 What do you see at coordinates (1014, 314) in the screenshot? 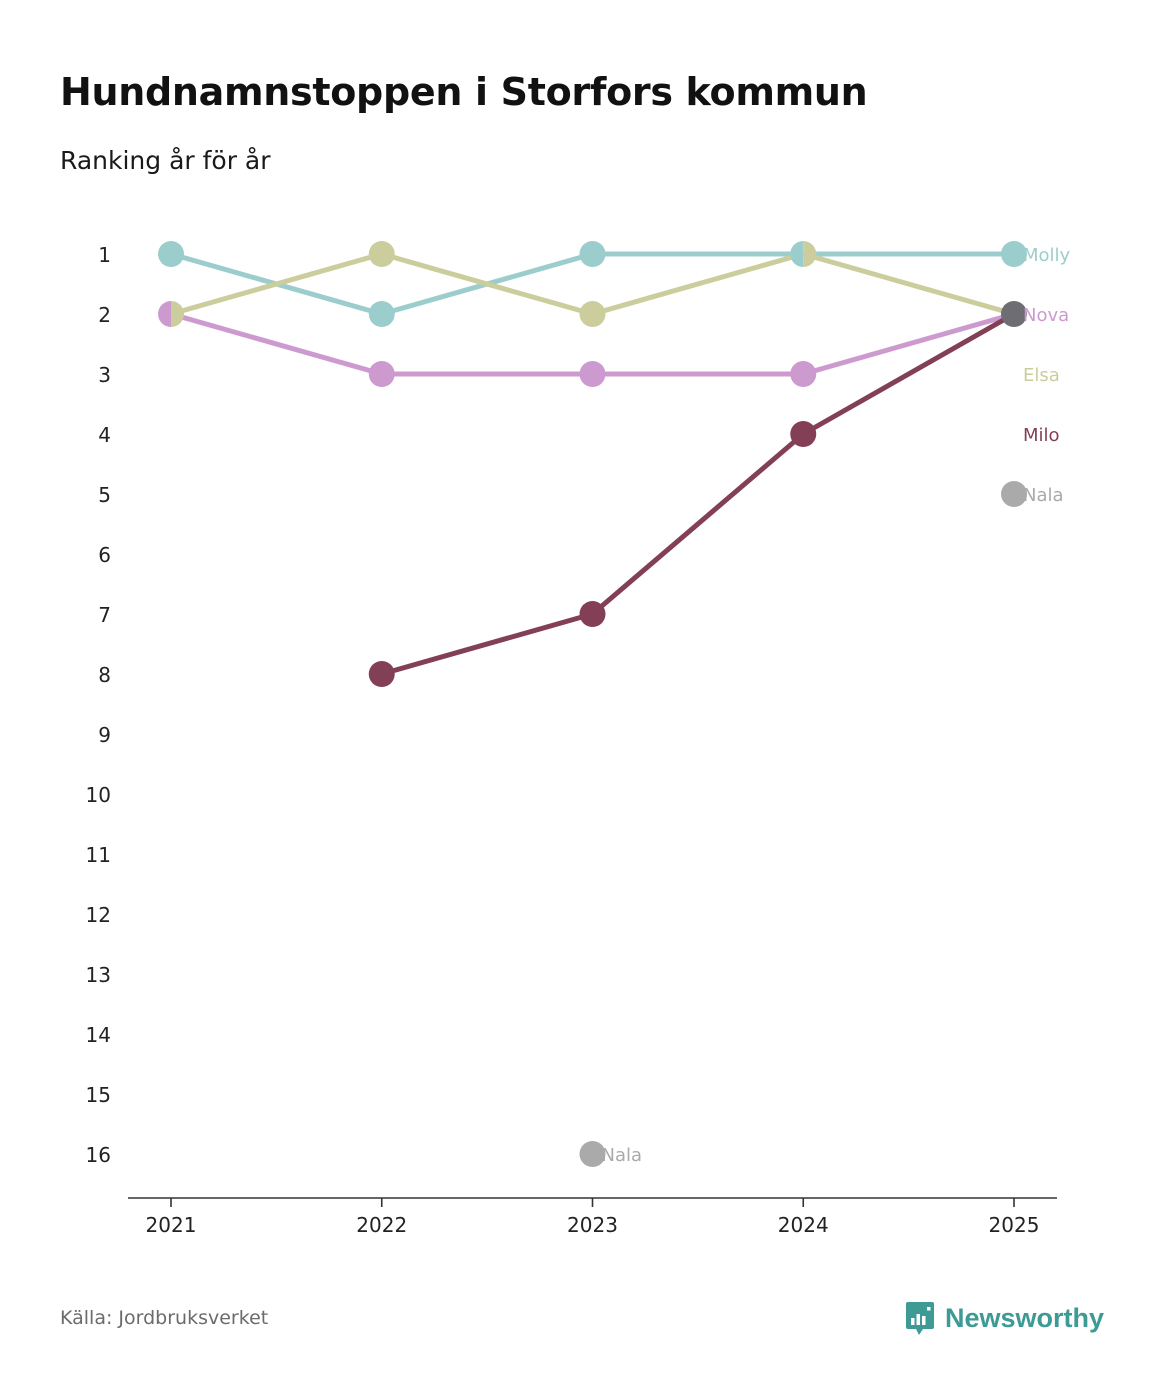
I see `point-overlap` at bounding box center [1014, 314].